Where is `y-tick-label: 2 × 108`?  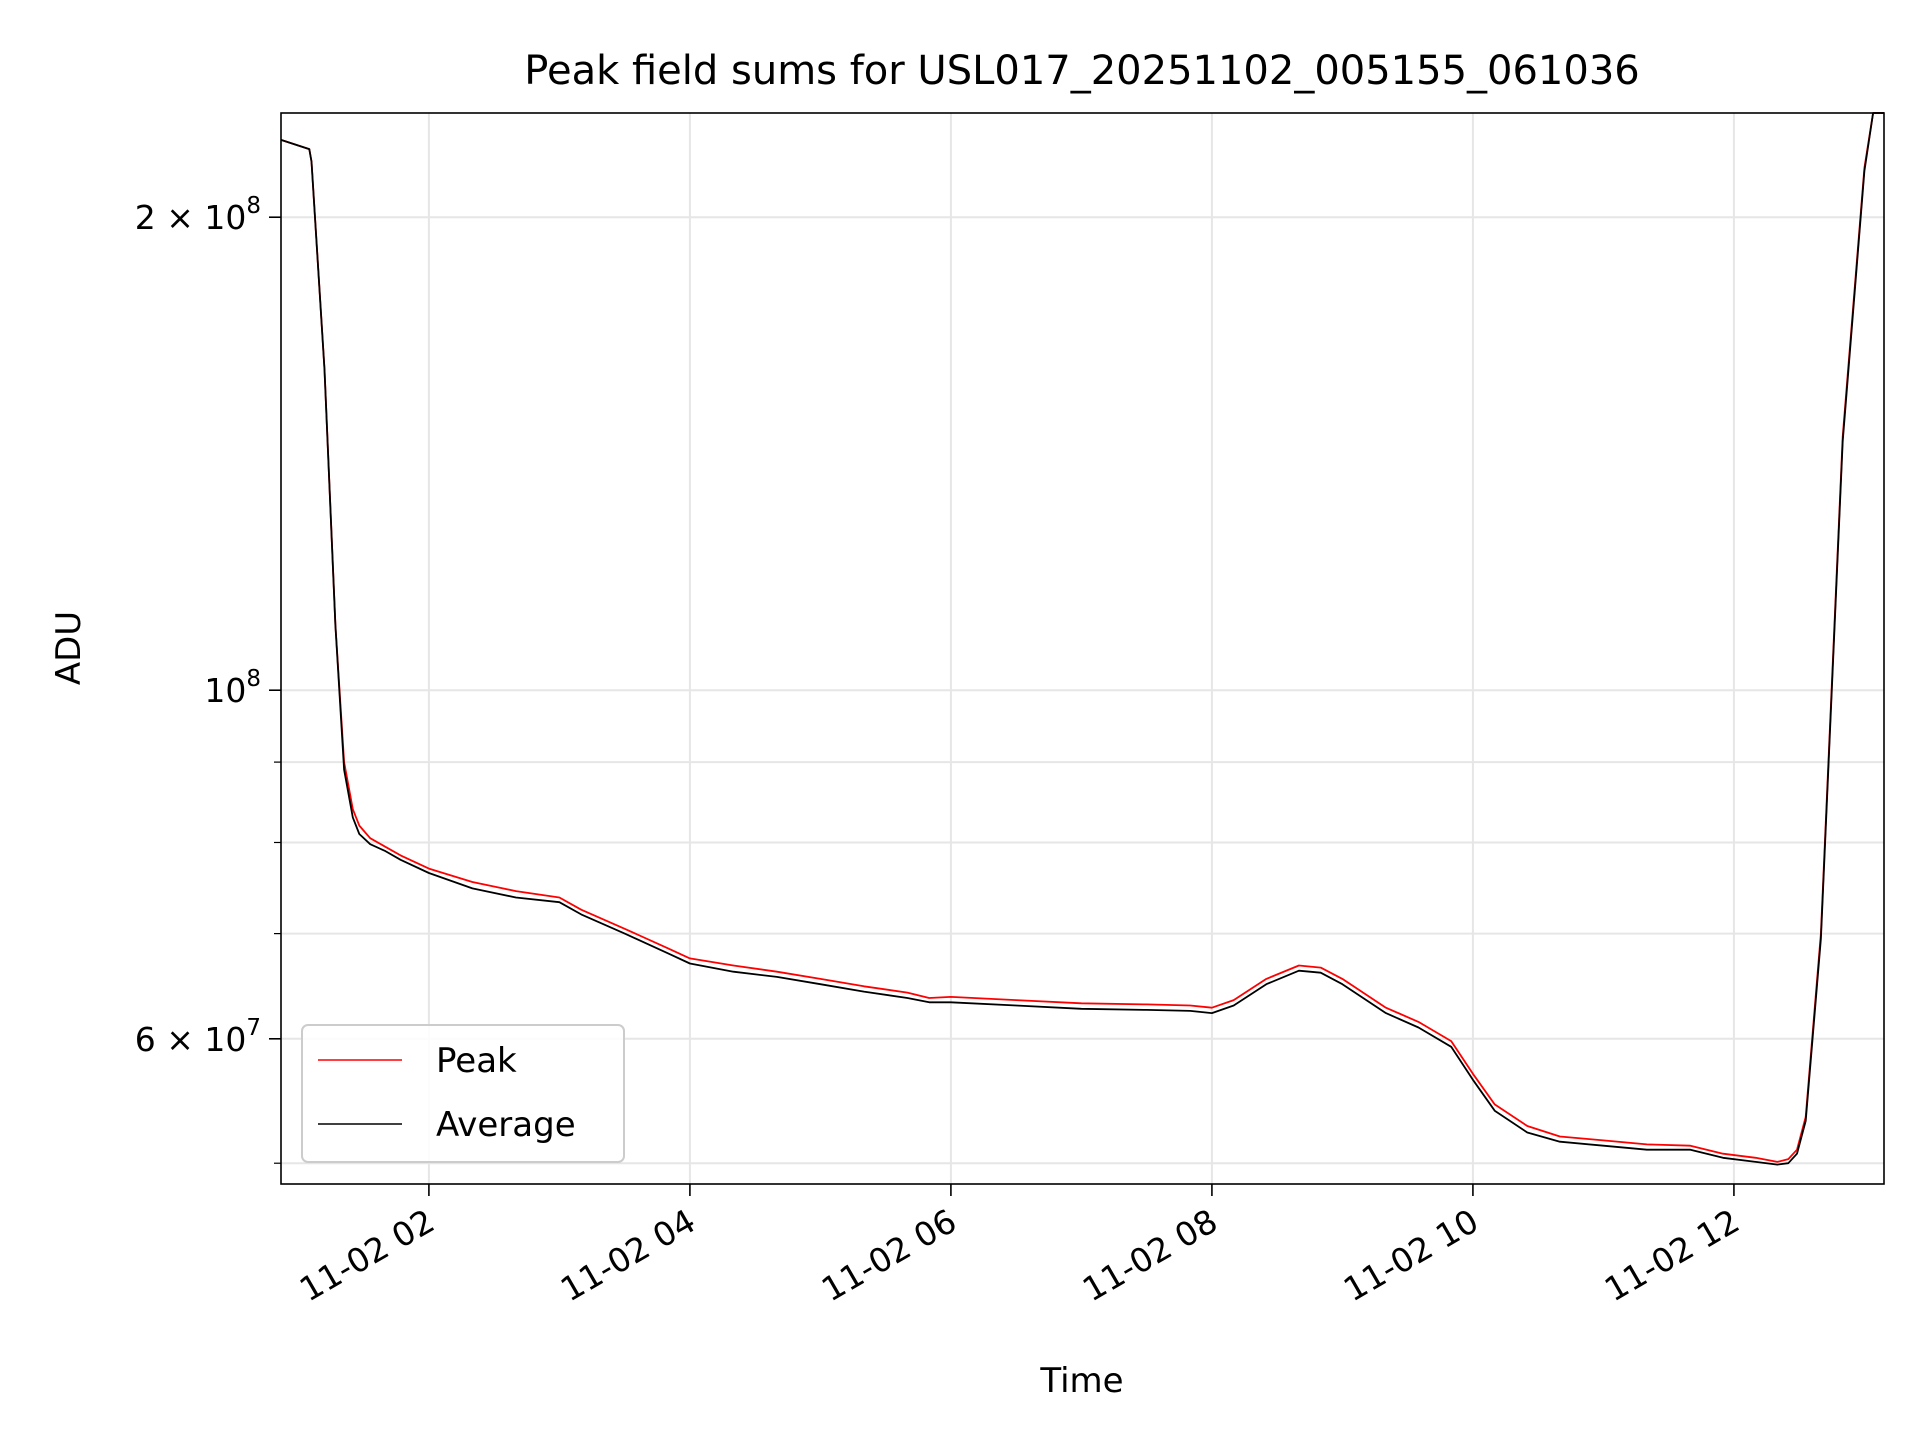
y-tick-label: 2 × 108 is located at coordinates (198, 215).